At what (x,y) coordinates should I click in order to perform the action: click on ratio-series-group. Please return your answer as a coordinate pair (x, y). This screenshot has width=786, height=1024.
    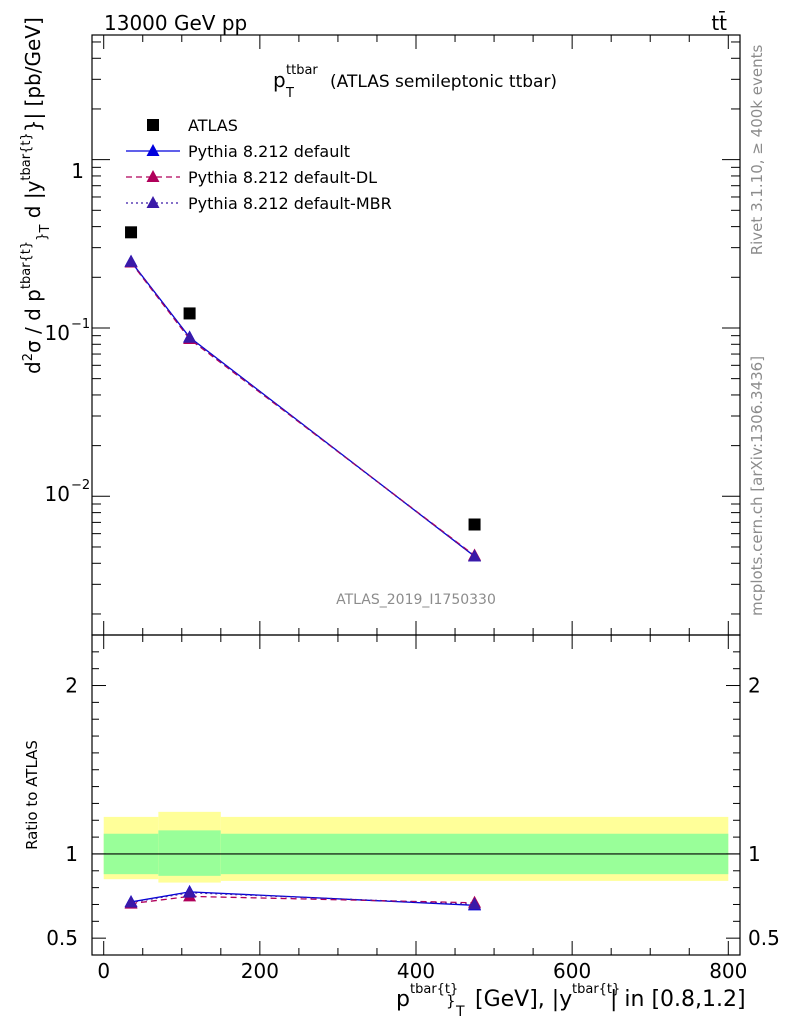
    Looking at the image, I should click on (303, 897).